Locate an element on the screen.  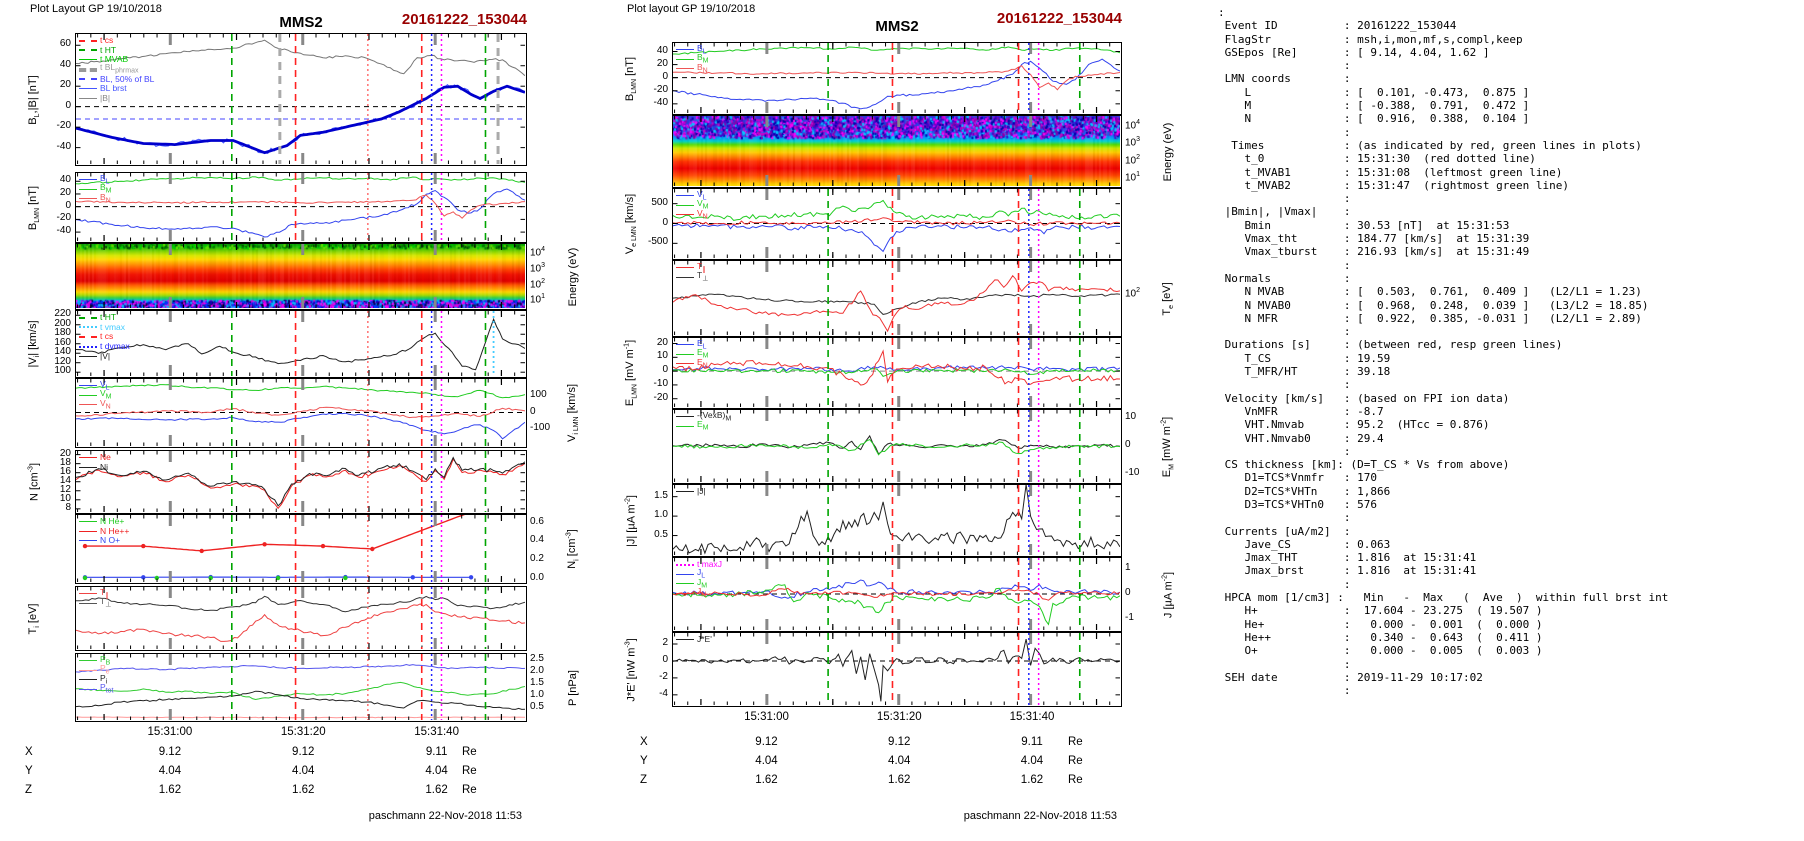
info-line: O+ : 0.000 - 0.005 ( 0.003 ) is located at coordinates (1380, 651).